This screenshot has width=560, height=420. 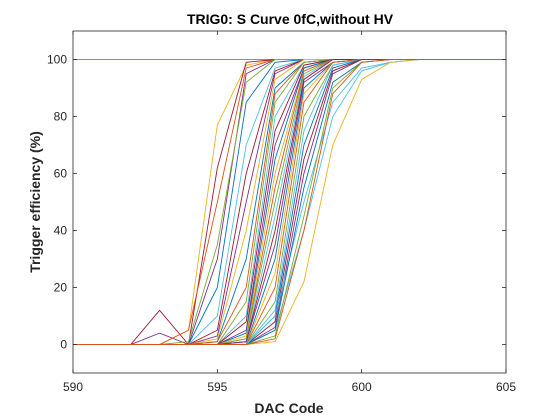 I want to click on y-tick-label-4: 60, so click(x=61, y=174).